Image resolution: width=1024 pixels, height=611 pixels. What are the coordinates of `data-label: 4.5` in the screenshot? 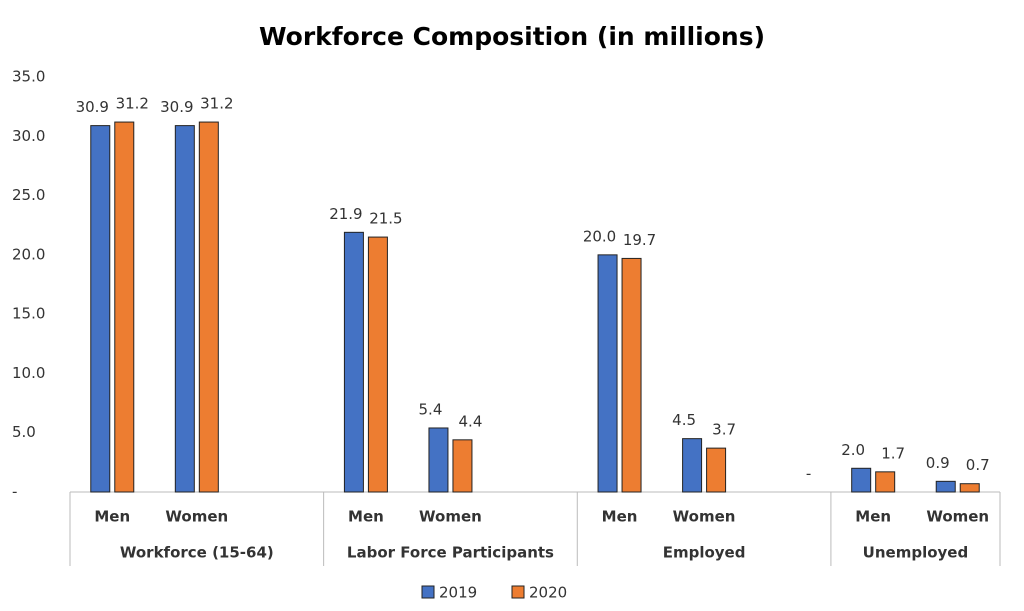 It's located at (684, 420).